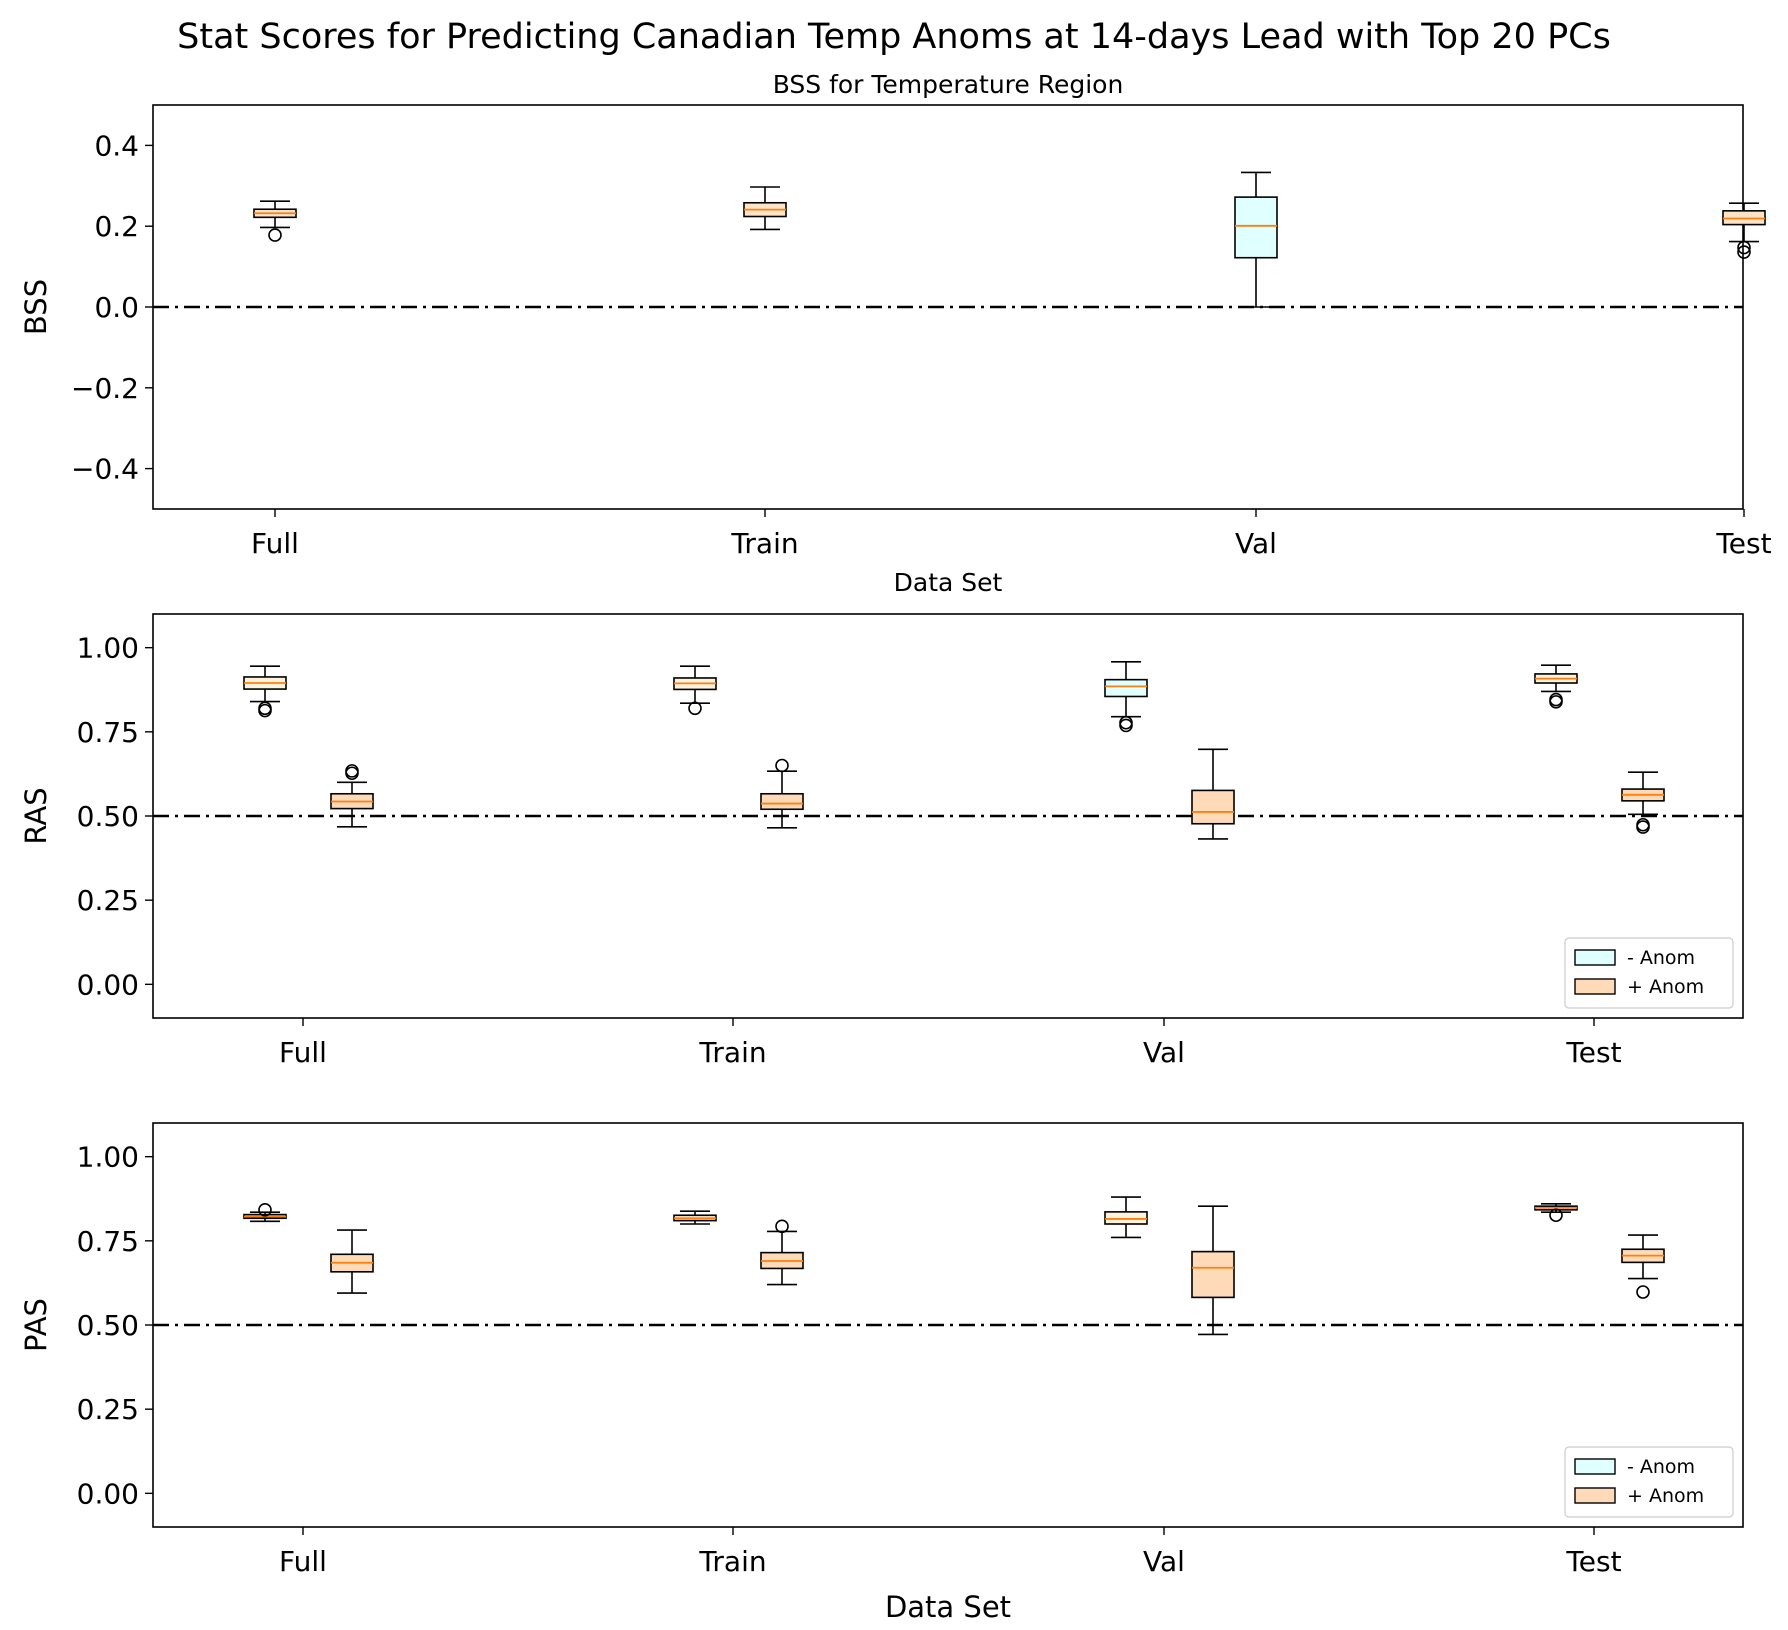 This screenshot has height=1630, width=1788. What do you see at coordinates (116, 145) in the screenshot?
I see `y-tick-label: 0.4` at bounding box center [116, 145].